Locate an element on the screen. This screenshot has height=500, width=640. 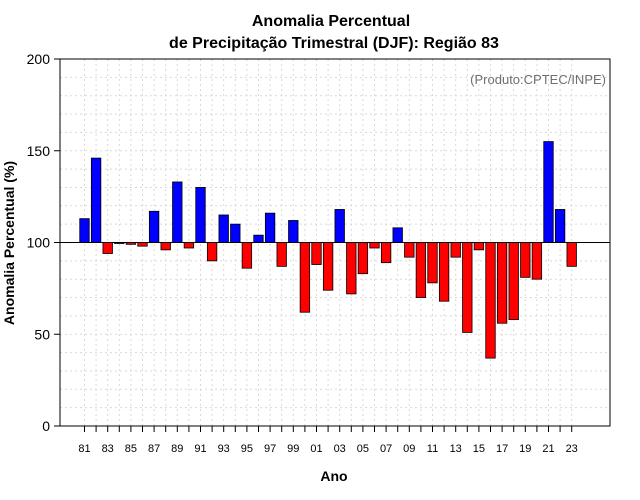
y-tick-label: 200 is located at coordinates (39, 59).